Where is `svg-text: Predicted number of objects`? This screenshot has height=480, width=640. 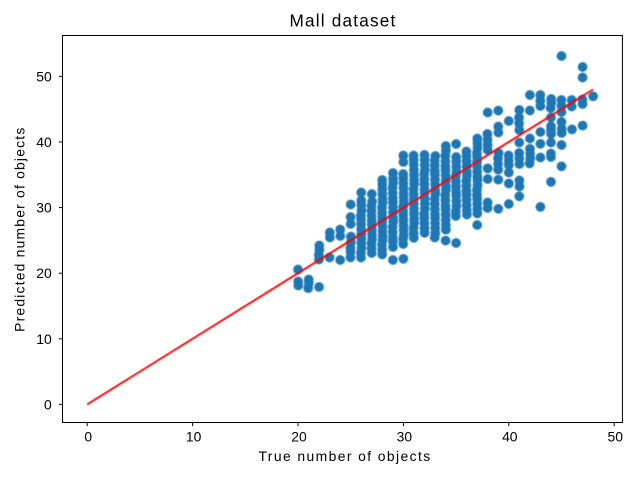
svg-text: Predicted number of objects is located at coordinates (20, 229).